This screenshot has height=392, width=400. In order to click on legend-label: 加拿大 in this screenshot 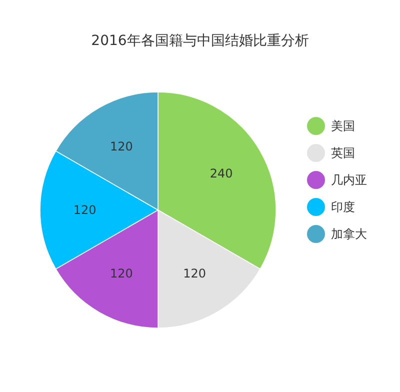, I will do `click(349, 234)`.